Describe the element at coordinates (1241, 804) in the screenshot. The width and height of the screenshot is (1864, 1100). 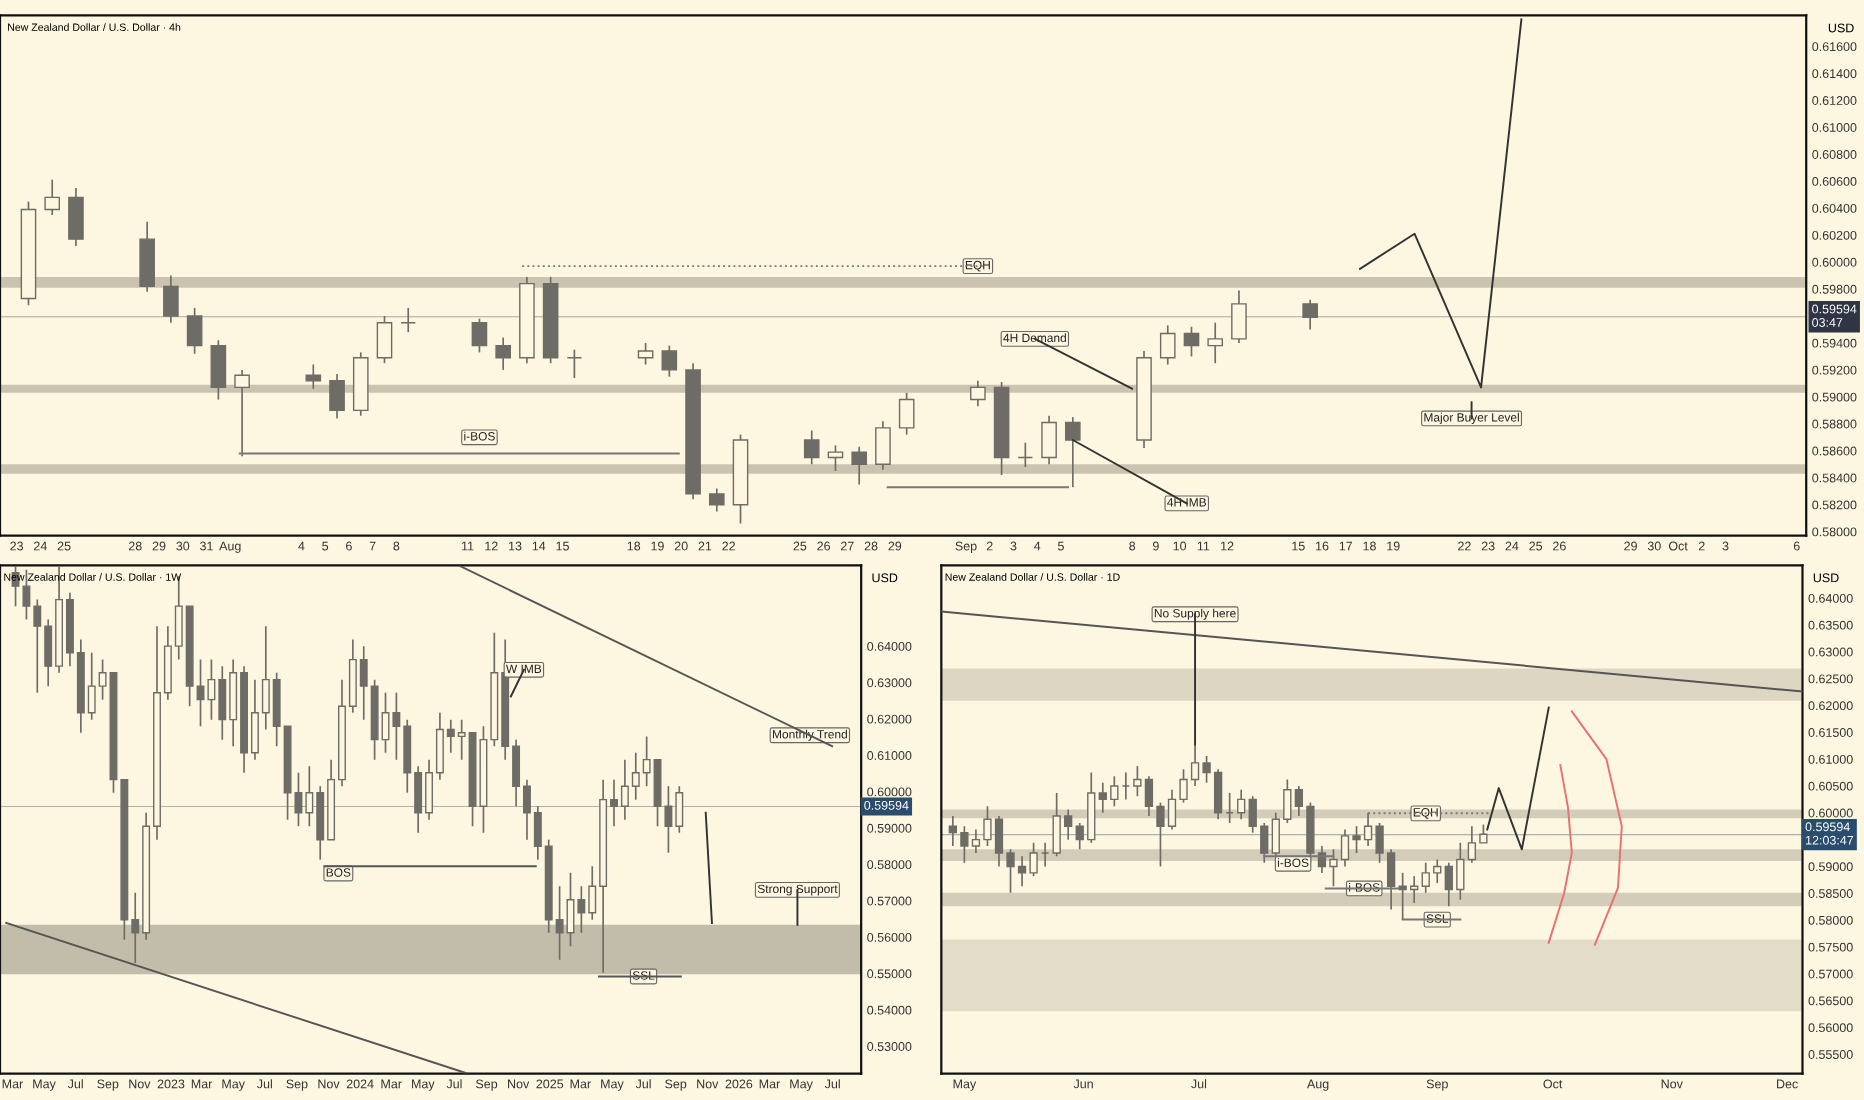
I see `candlestick` at that location.